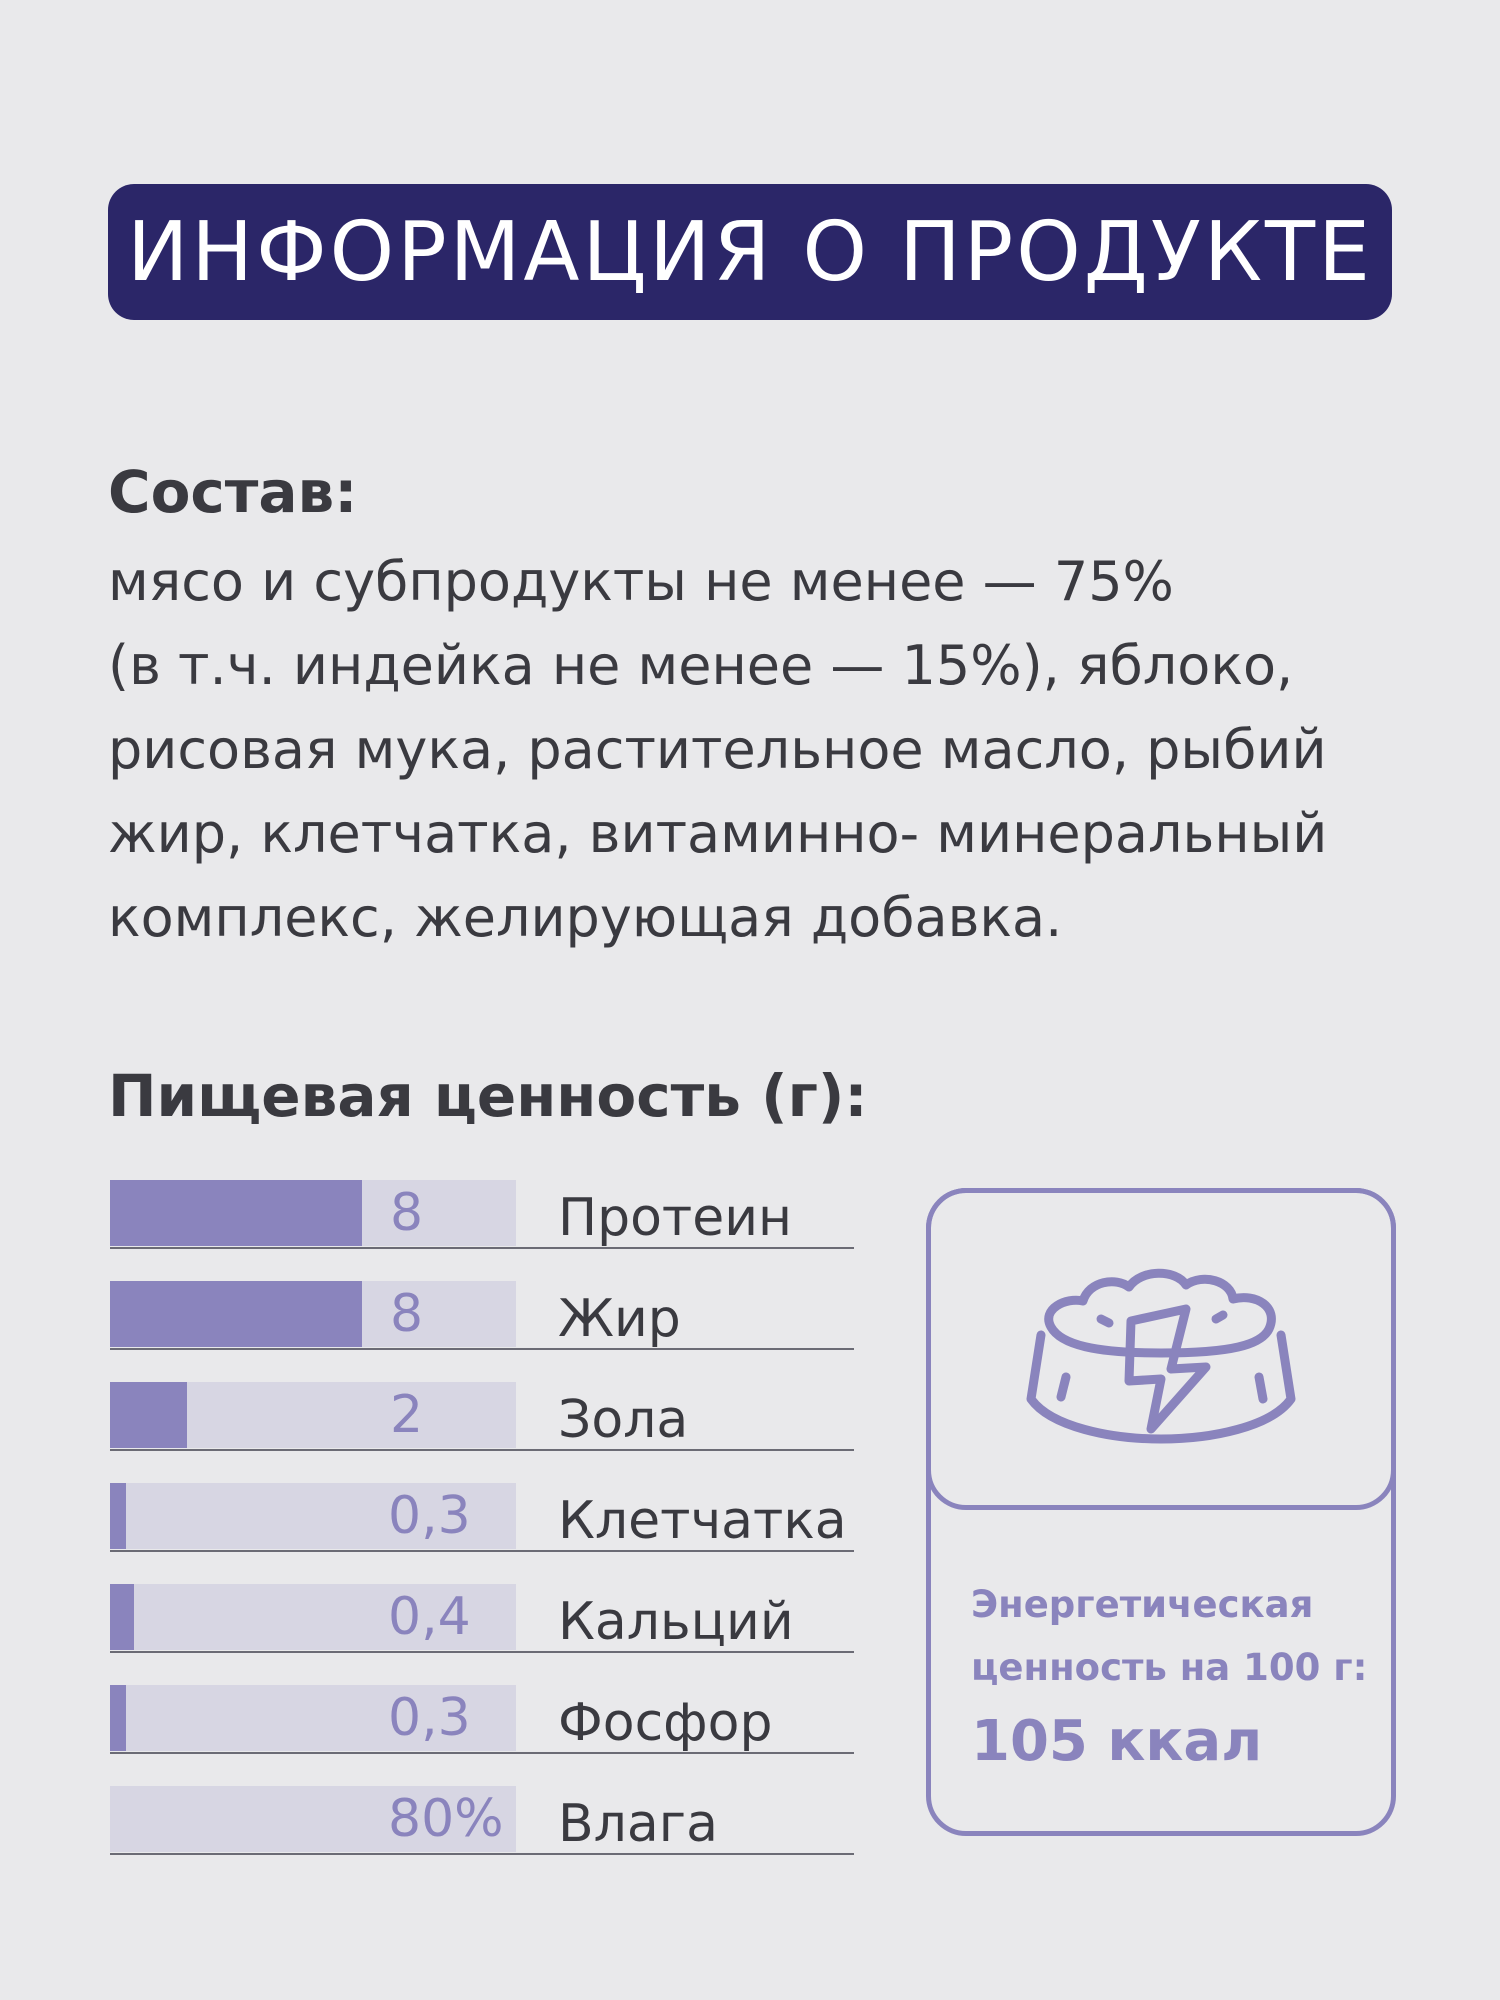  I want to click on energy-label: Энергетическая ценность на 100 г:, so click(1169, 1636).